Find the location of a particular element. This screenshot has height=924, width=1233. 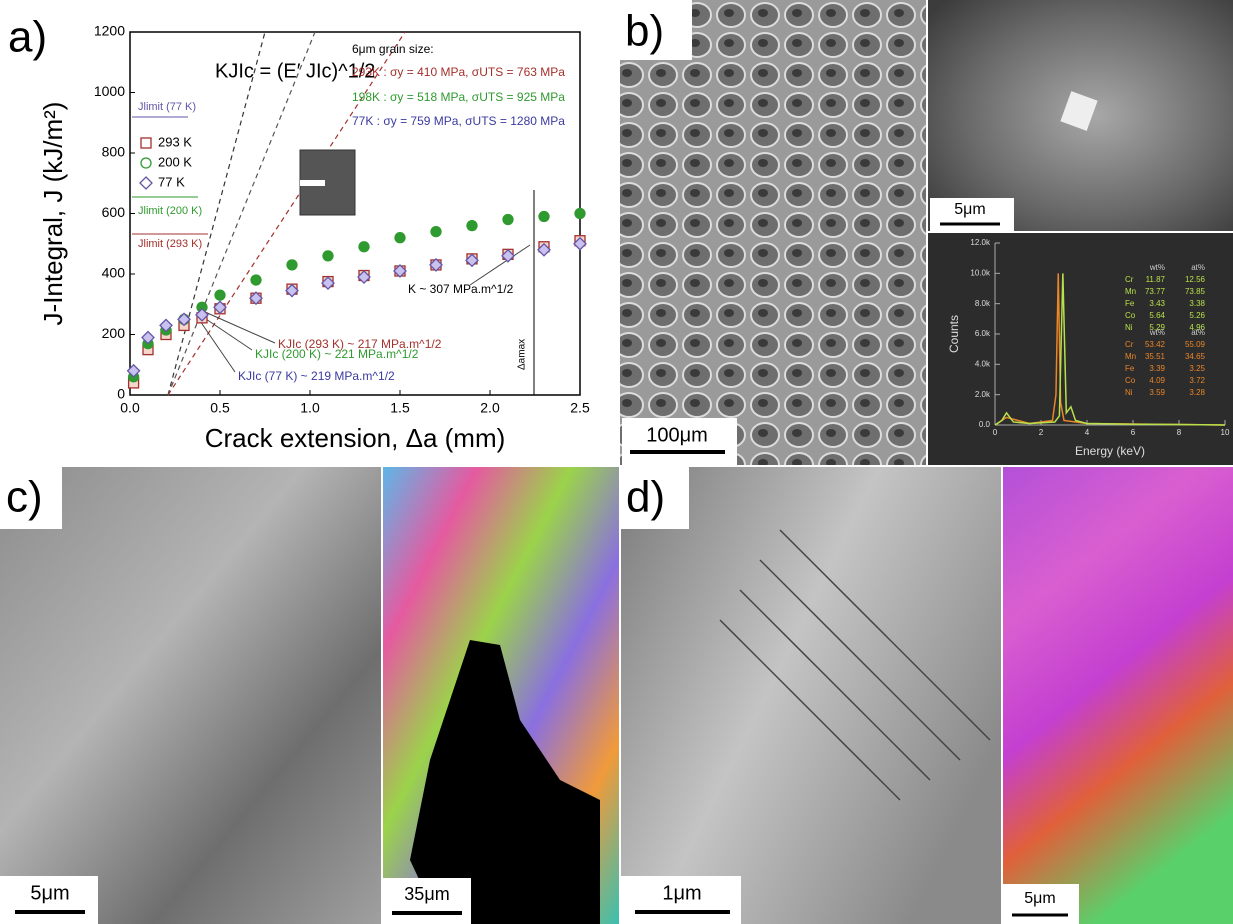

table-cell: 73.85 is located at coordinates (1195, 291).